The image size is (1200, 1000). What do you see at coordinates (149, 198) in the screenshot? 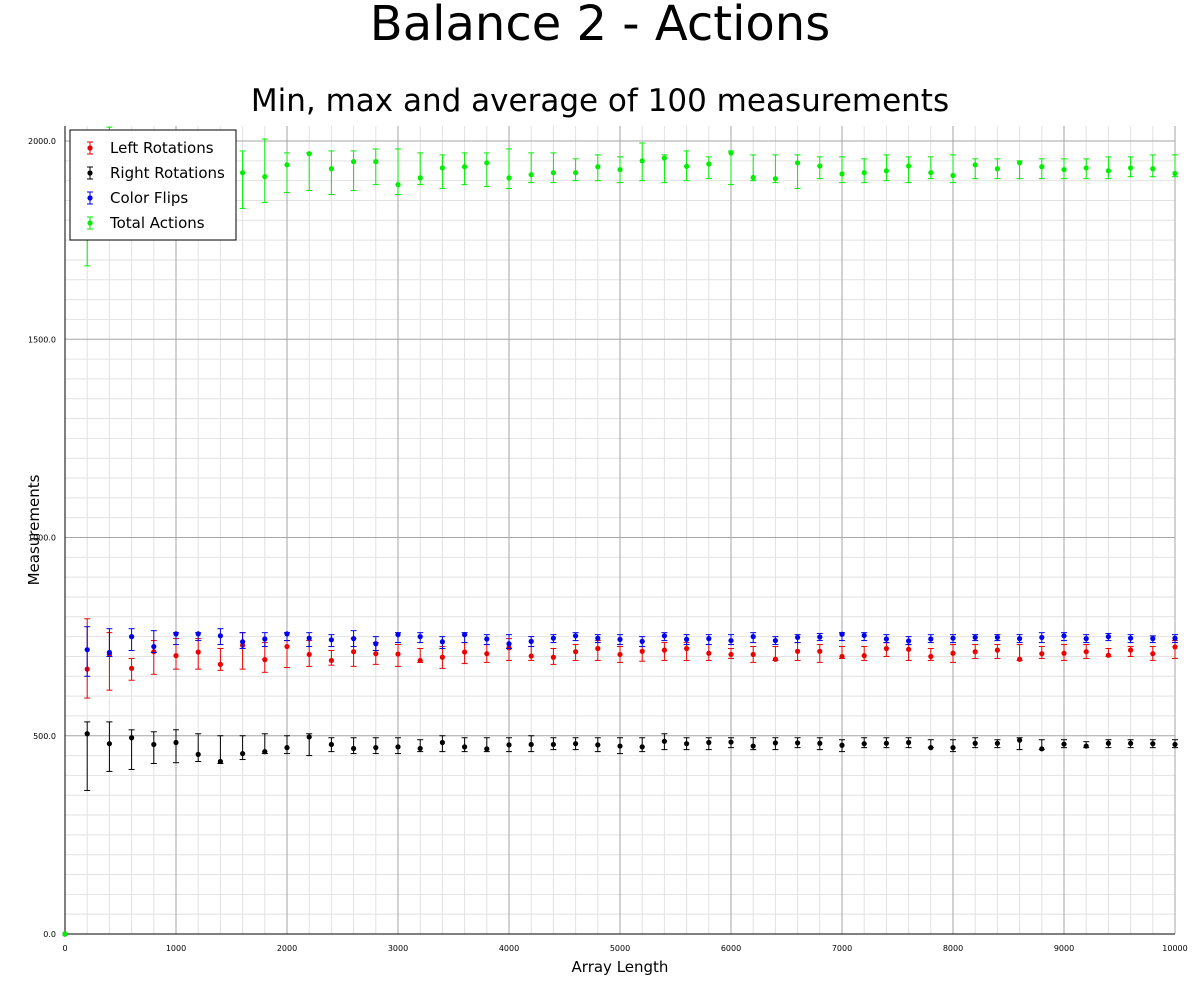
I see `legend-label: Color Flips` at bounding box center [149, 198].